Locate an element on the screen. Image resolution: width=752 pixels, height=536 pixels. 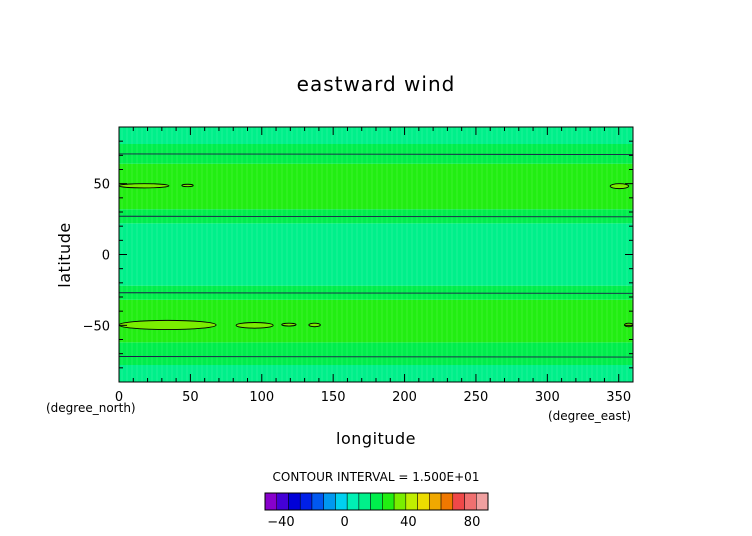
x-axis-title: longitude is located at coordinates (376, 438).